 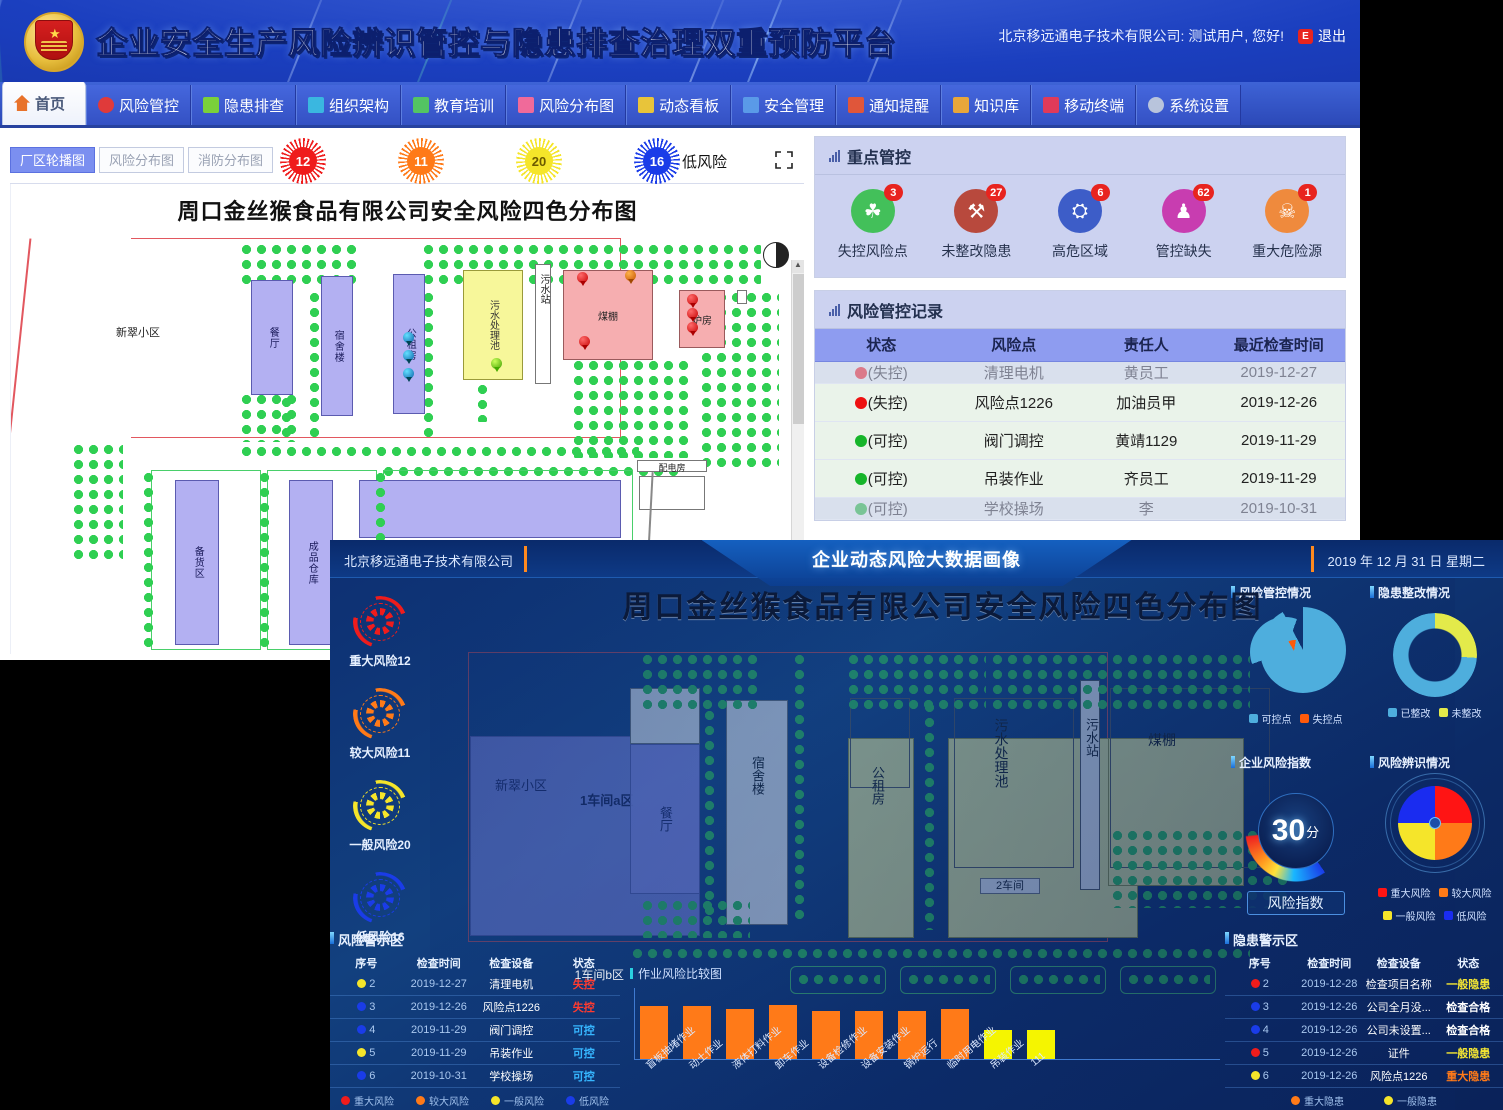 I want to click on kpi-0: ☘ 3 失控风险点, so click(x=873, y=222).